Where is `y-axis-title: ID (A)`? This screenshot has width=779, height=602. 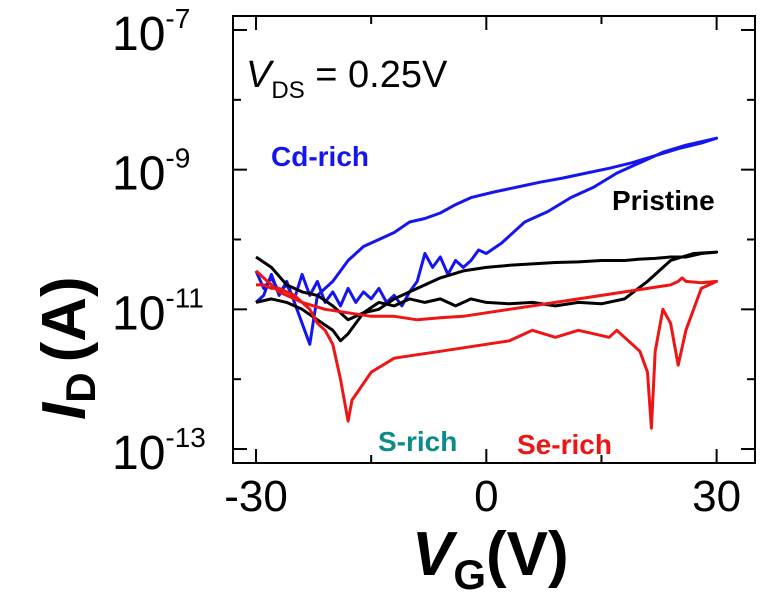 y-axis-title: ID (A) is located at coordinates (67, 348).